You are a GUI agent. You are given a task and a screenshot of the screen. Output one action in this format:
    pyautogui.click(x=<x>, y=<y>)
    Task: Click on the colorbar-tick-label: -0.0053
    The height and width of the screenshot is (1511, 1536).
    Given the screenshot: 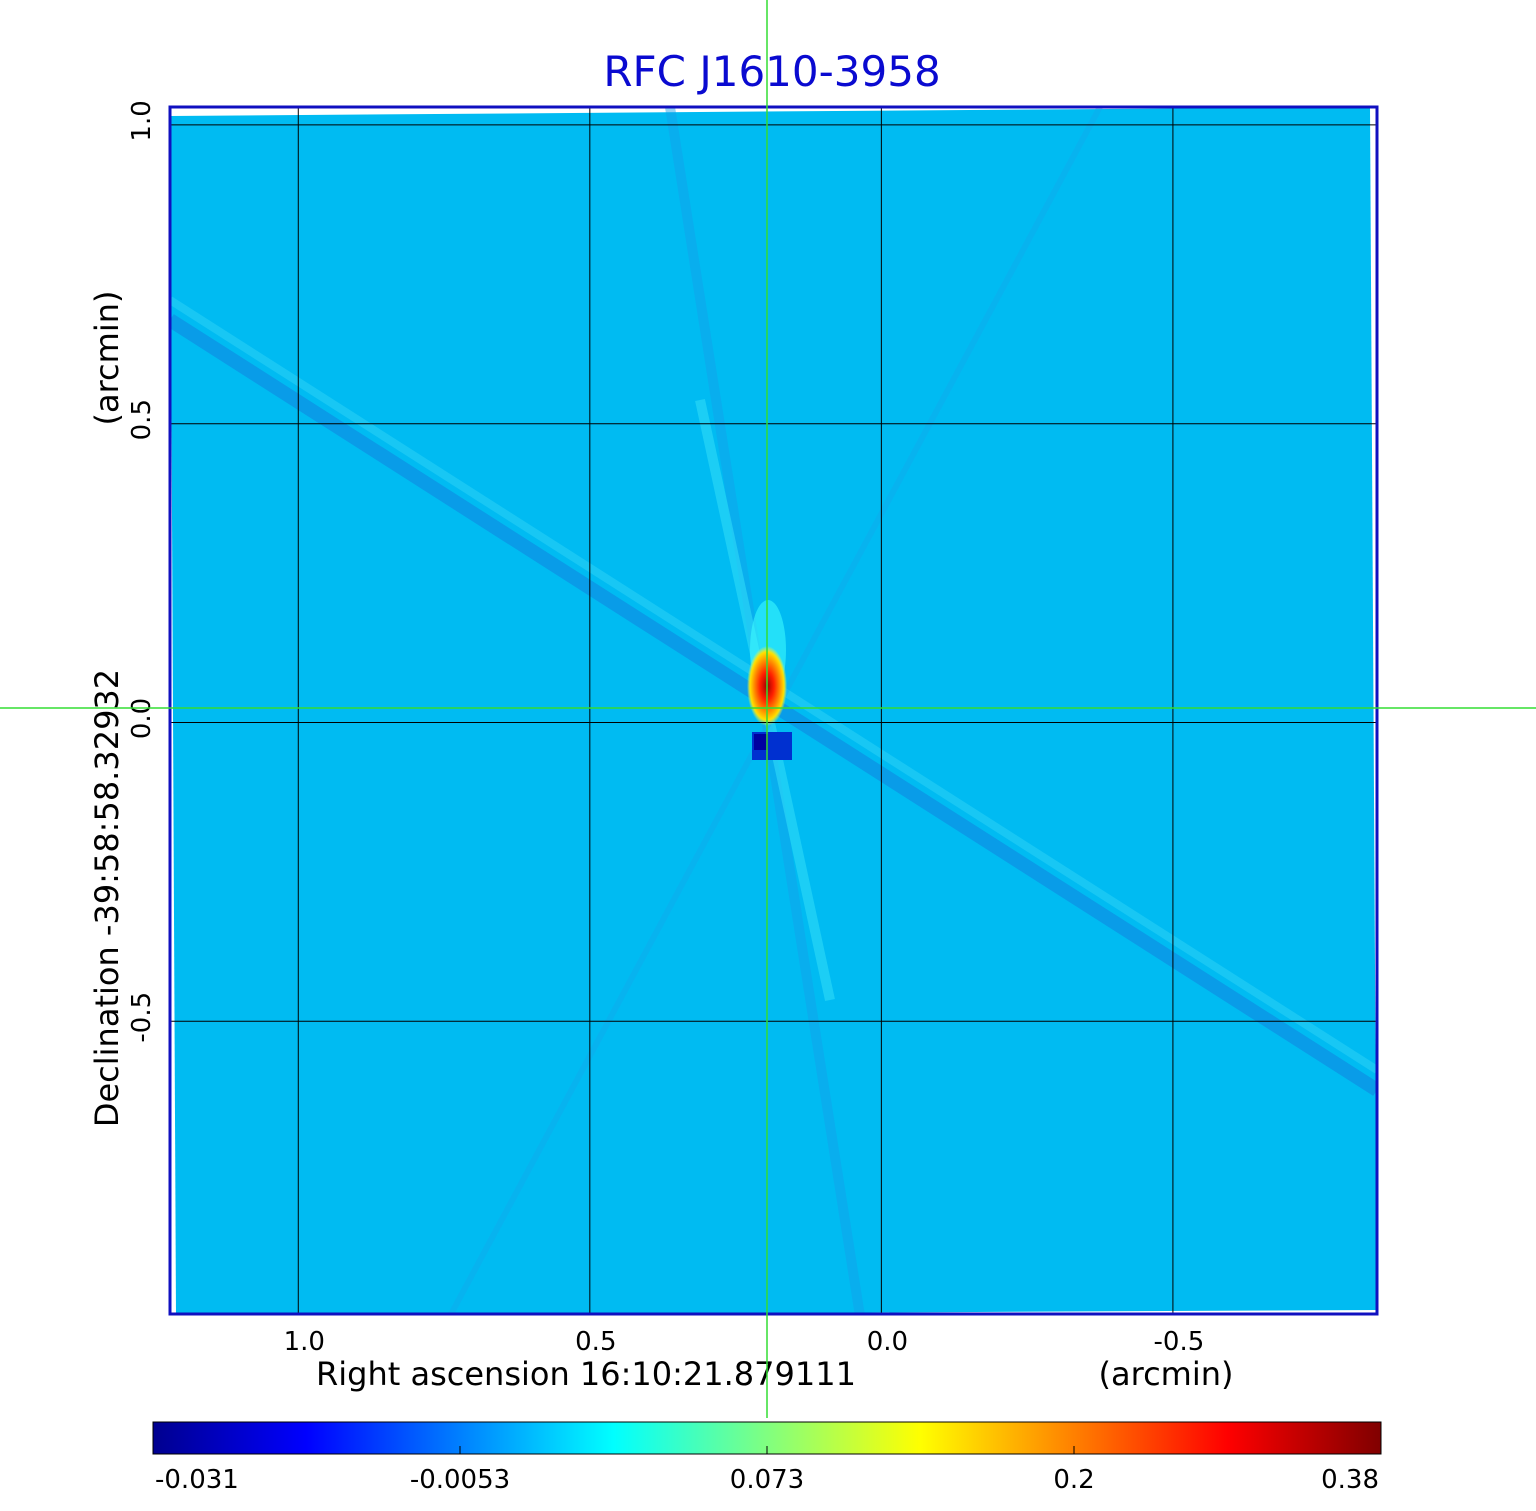 What is the action you would take?
    pyautogui.click(x=460, y=1480)
    